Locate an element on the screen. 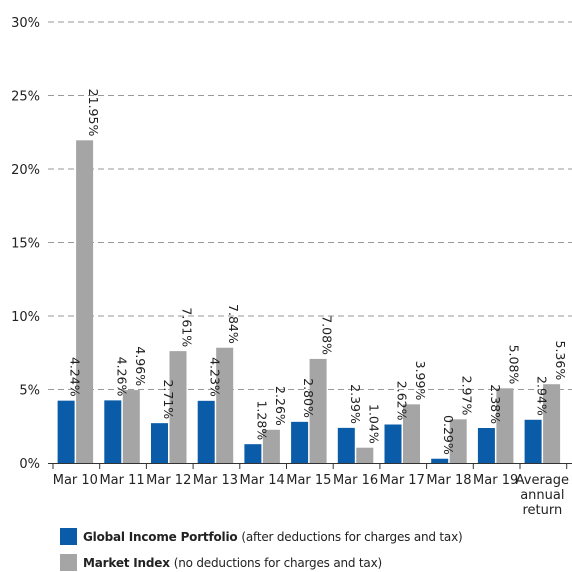 The height and width of the screenshot is (572, 572). data-label: 4.24% is located at coordinates (75, 377).